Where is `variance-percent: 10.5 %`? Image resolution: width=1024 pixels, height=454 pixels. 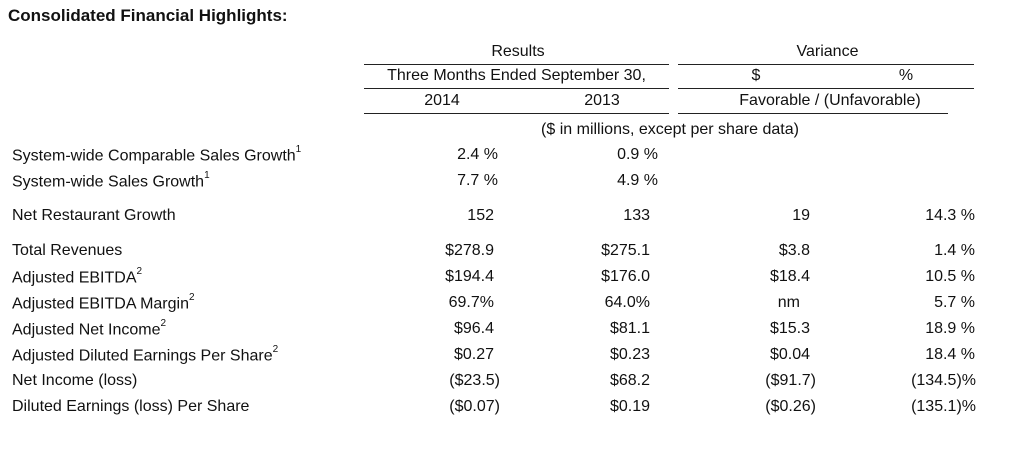
variance-percent: 10.5 % is located at coordinates (950, 276).